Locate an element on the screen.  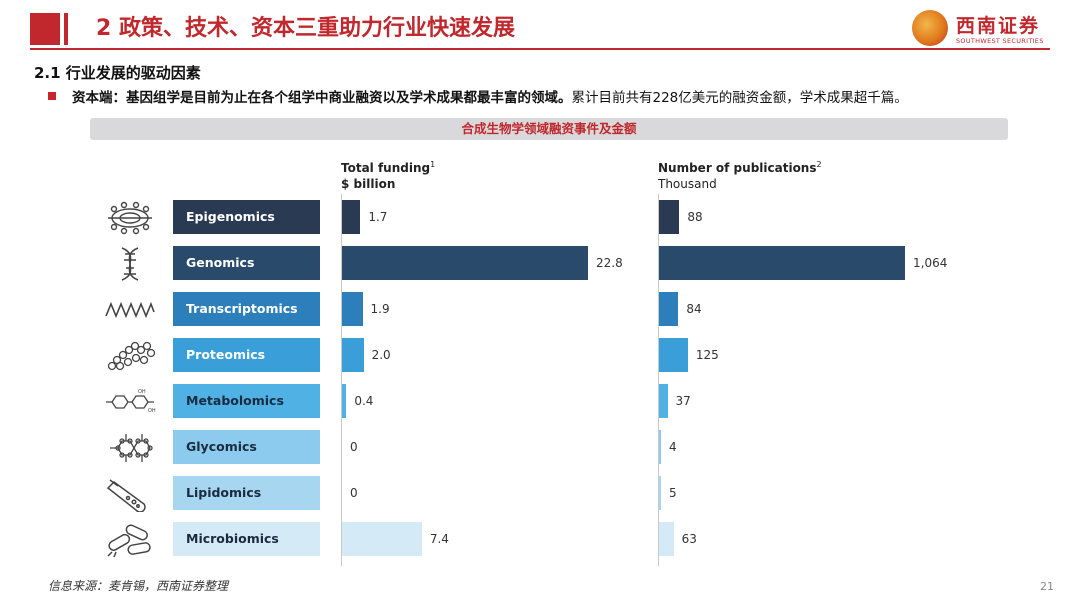
funding-footnote-mark: 1 is located at coordinates (433, 164).